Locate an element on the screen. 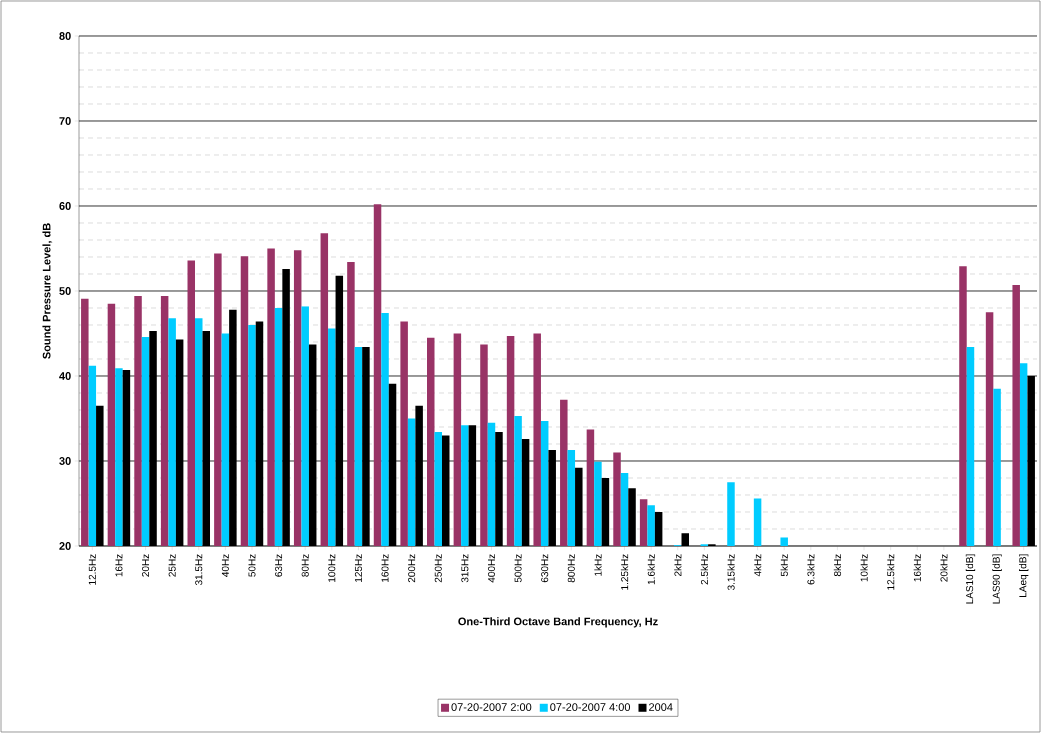 The width and height of the screenshot is (1041, 733). x-tick-label: 50Hz is located at coordinates (252, 565).